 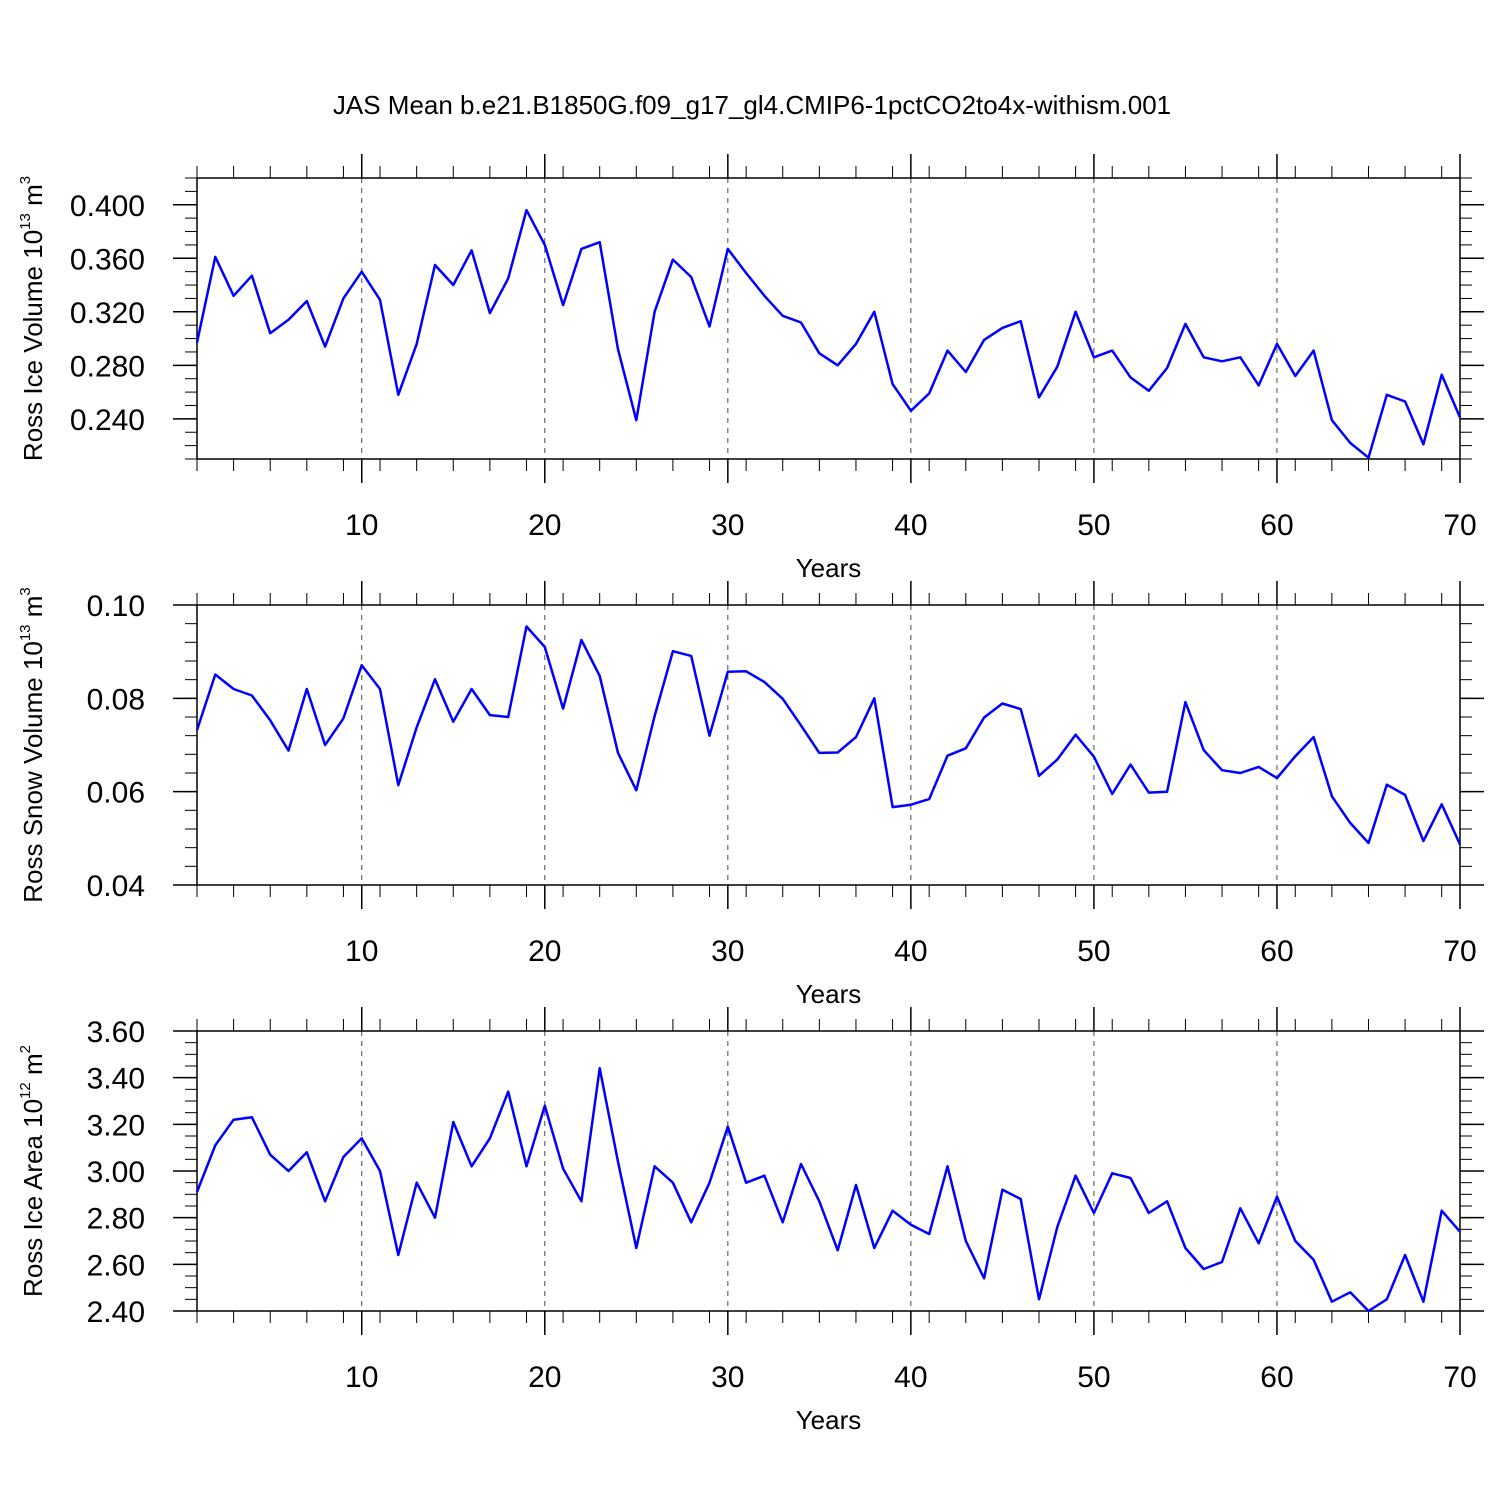 I want to click on y-tick-label: 0.400, so click(x=107, y=206).